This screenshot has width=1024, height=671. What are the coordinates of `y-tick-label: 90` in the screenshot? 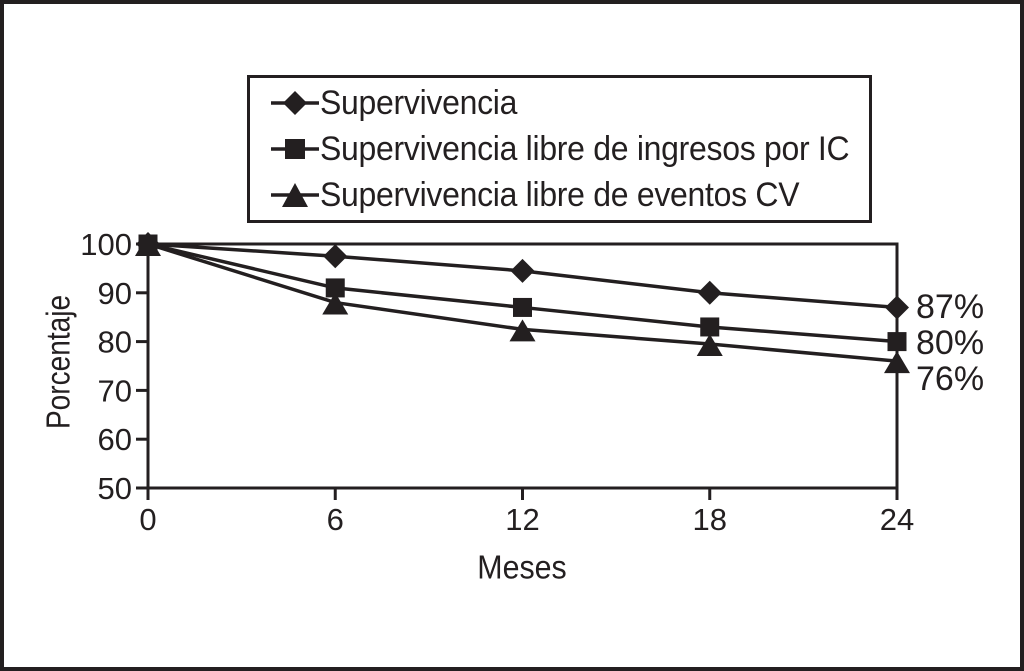 It's located at (115, 293).